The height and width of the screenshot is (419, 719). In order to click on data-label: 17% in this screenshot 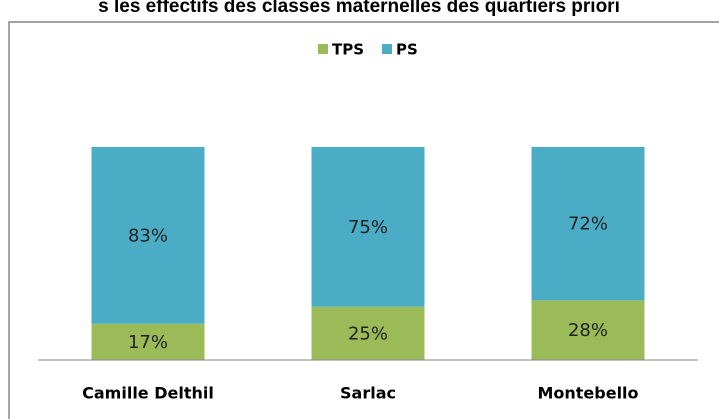, I will do `click(148, 342)`.